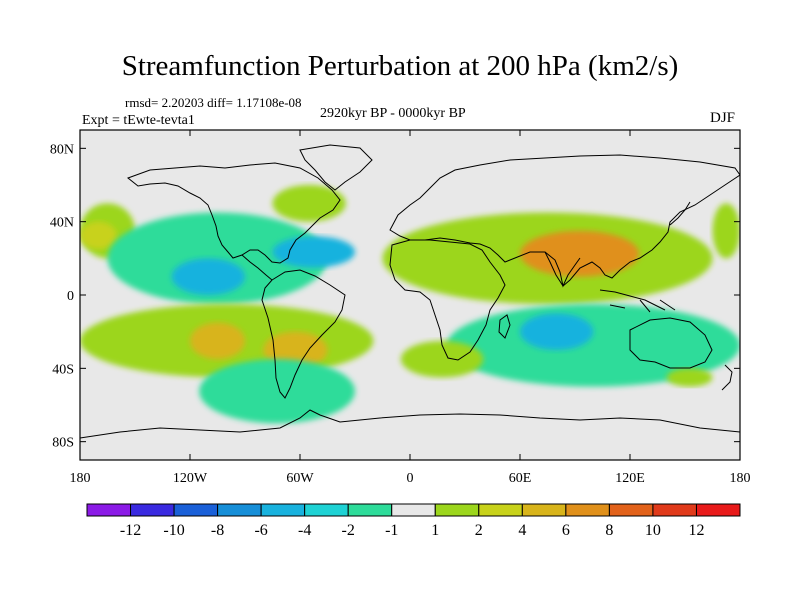 The width and height of the screenshot is (800, 600). What do you see at coordinates (348, 530) in the screenshot?
I see `colorbar-label: -2` at bounding box center [348, 530].